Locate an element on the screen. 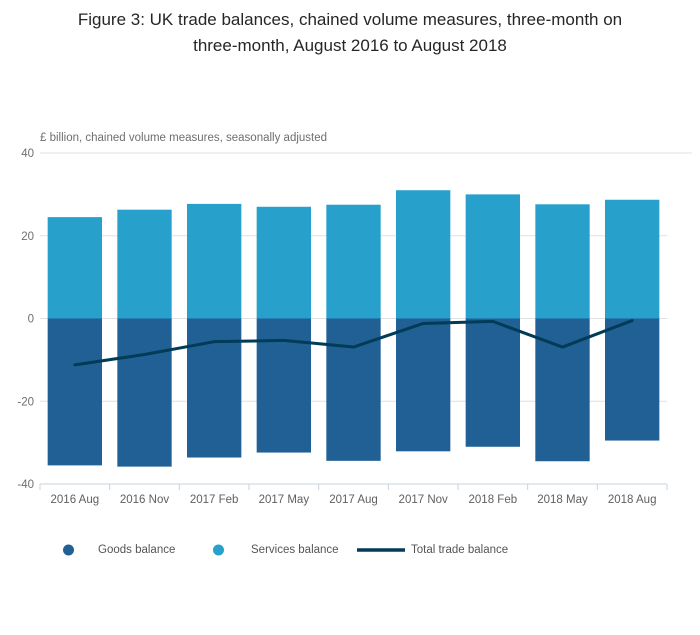 This screenshot has height=635, width=700. legend-label-goods-balance: Goods balance is located at coordinates (137, 550).